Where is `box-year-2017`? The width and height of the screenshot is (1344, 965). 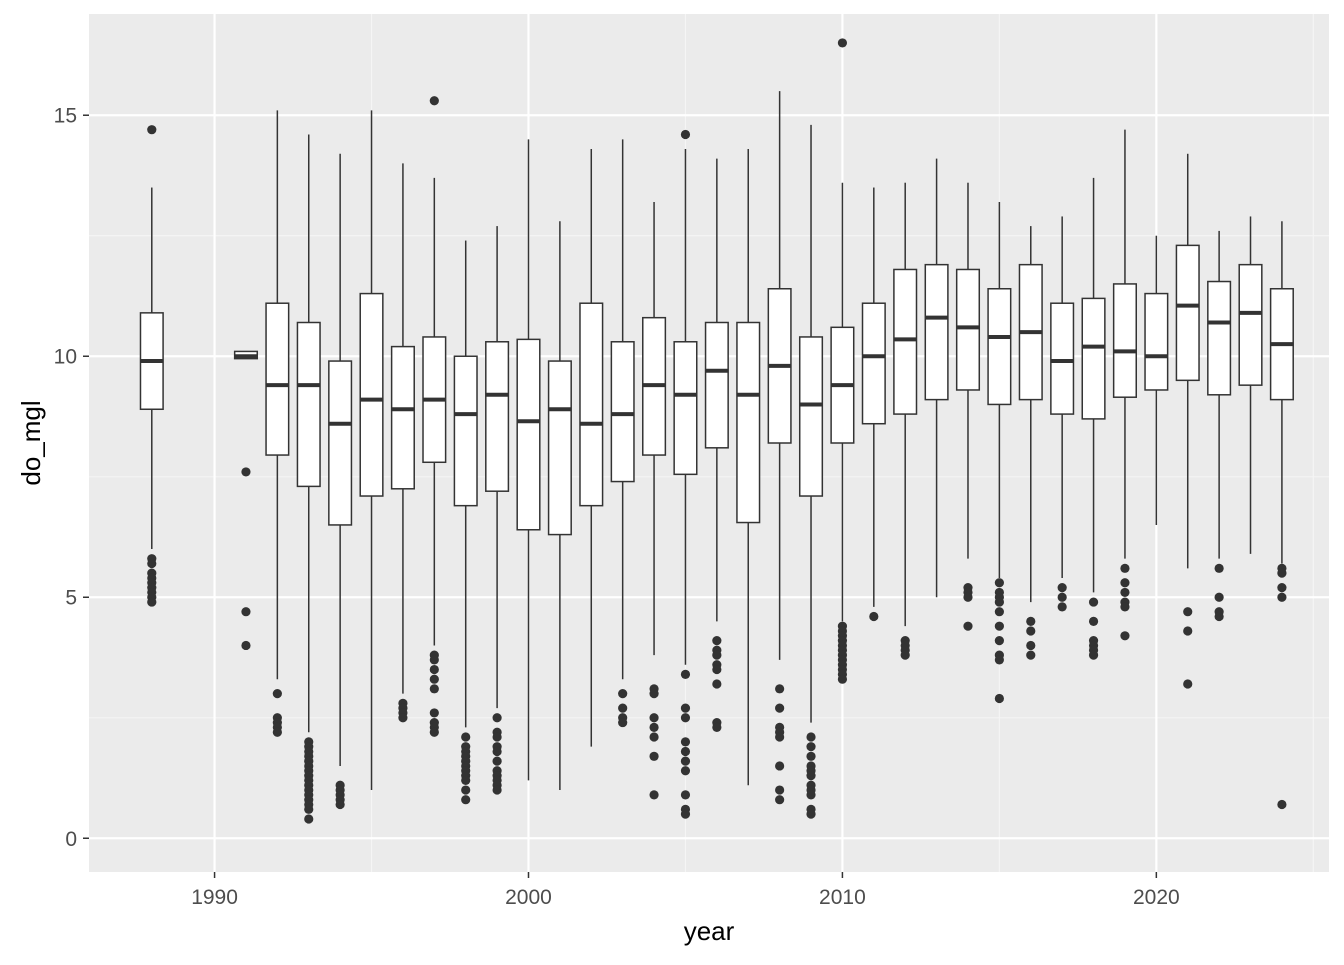 box-year-2017 is located at coordinates (1062, 414).